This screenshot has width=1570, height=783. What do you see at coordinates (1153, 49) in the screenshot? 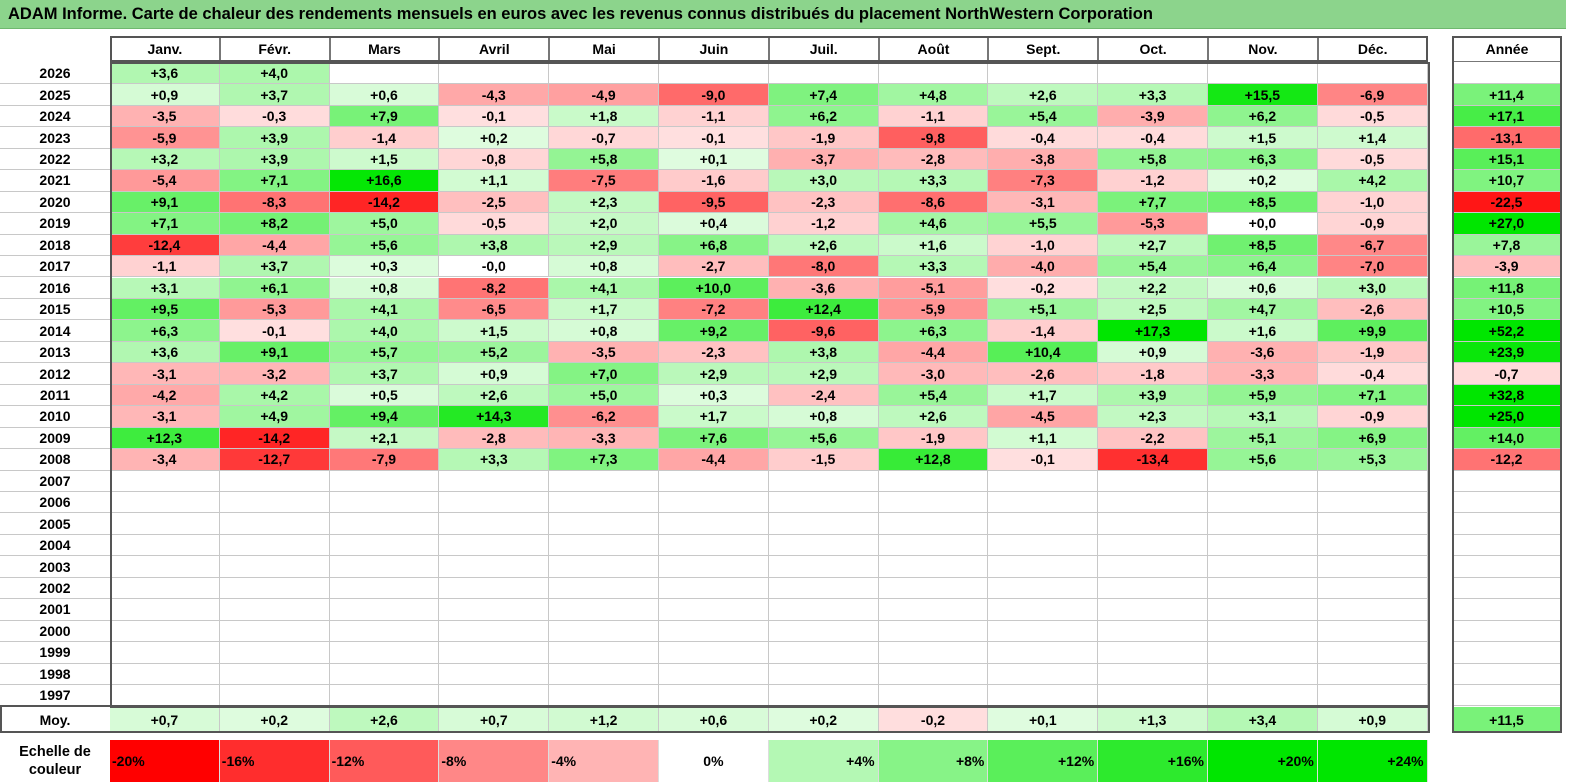
I see `month-header: Oct.` at bounding box center [1153, 49].